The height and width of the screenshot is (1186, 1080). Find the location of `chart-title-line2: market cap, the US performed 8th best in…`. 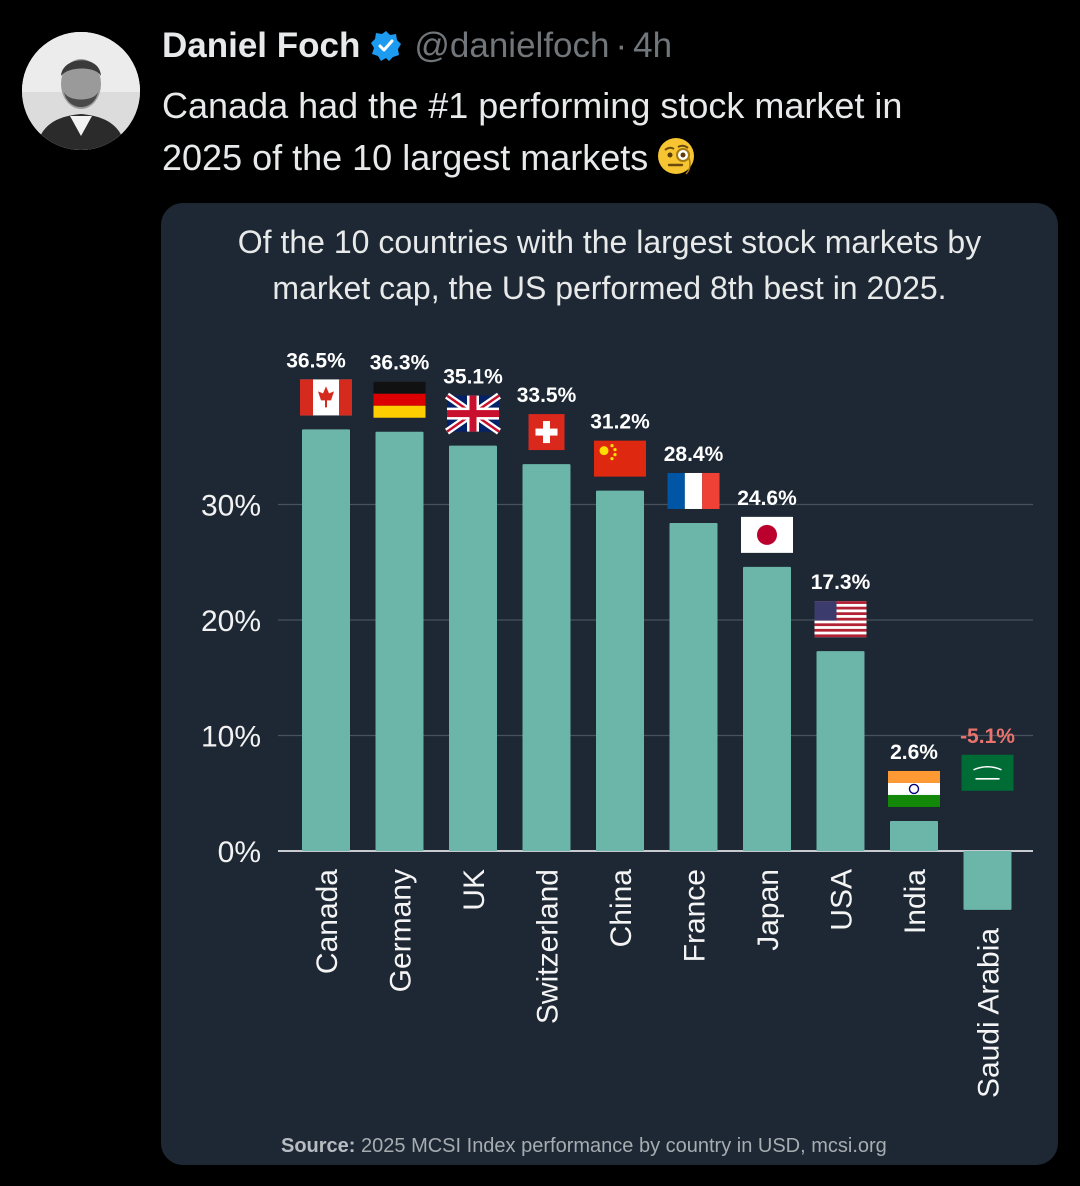

chart-title-line2: market cap, the US performed 8th best in… is located at coordinates (609, 288).